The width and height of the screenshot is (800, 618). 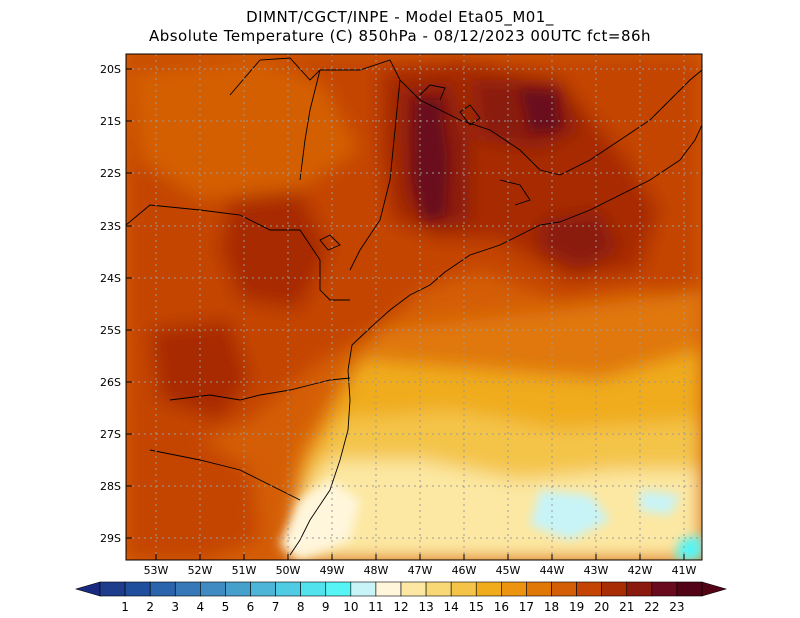 I want to click on lon-label: 43W, so click(x=596, y=570).